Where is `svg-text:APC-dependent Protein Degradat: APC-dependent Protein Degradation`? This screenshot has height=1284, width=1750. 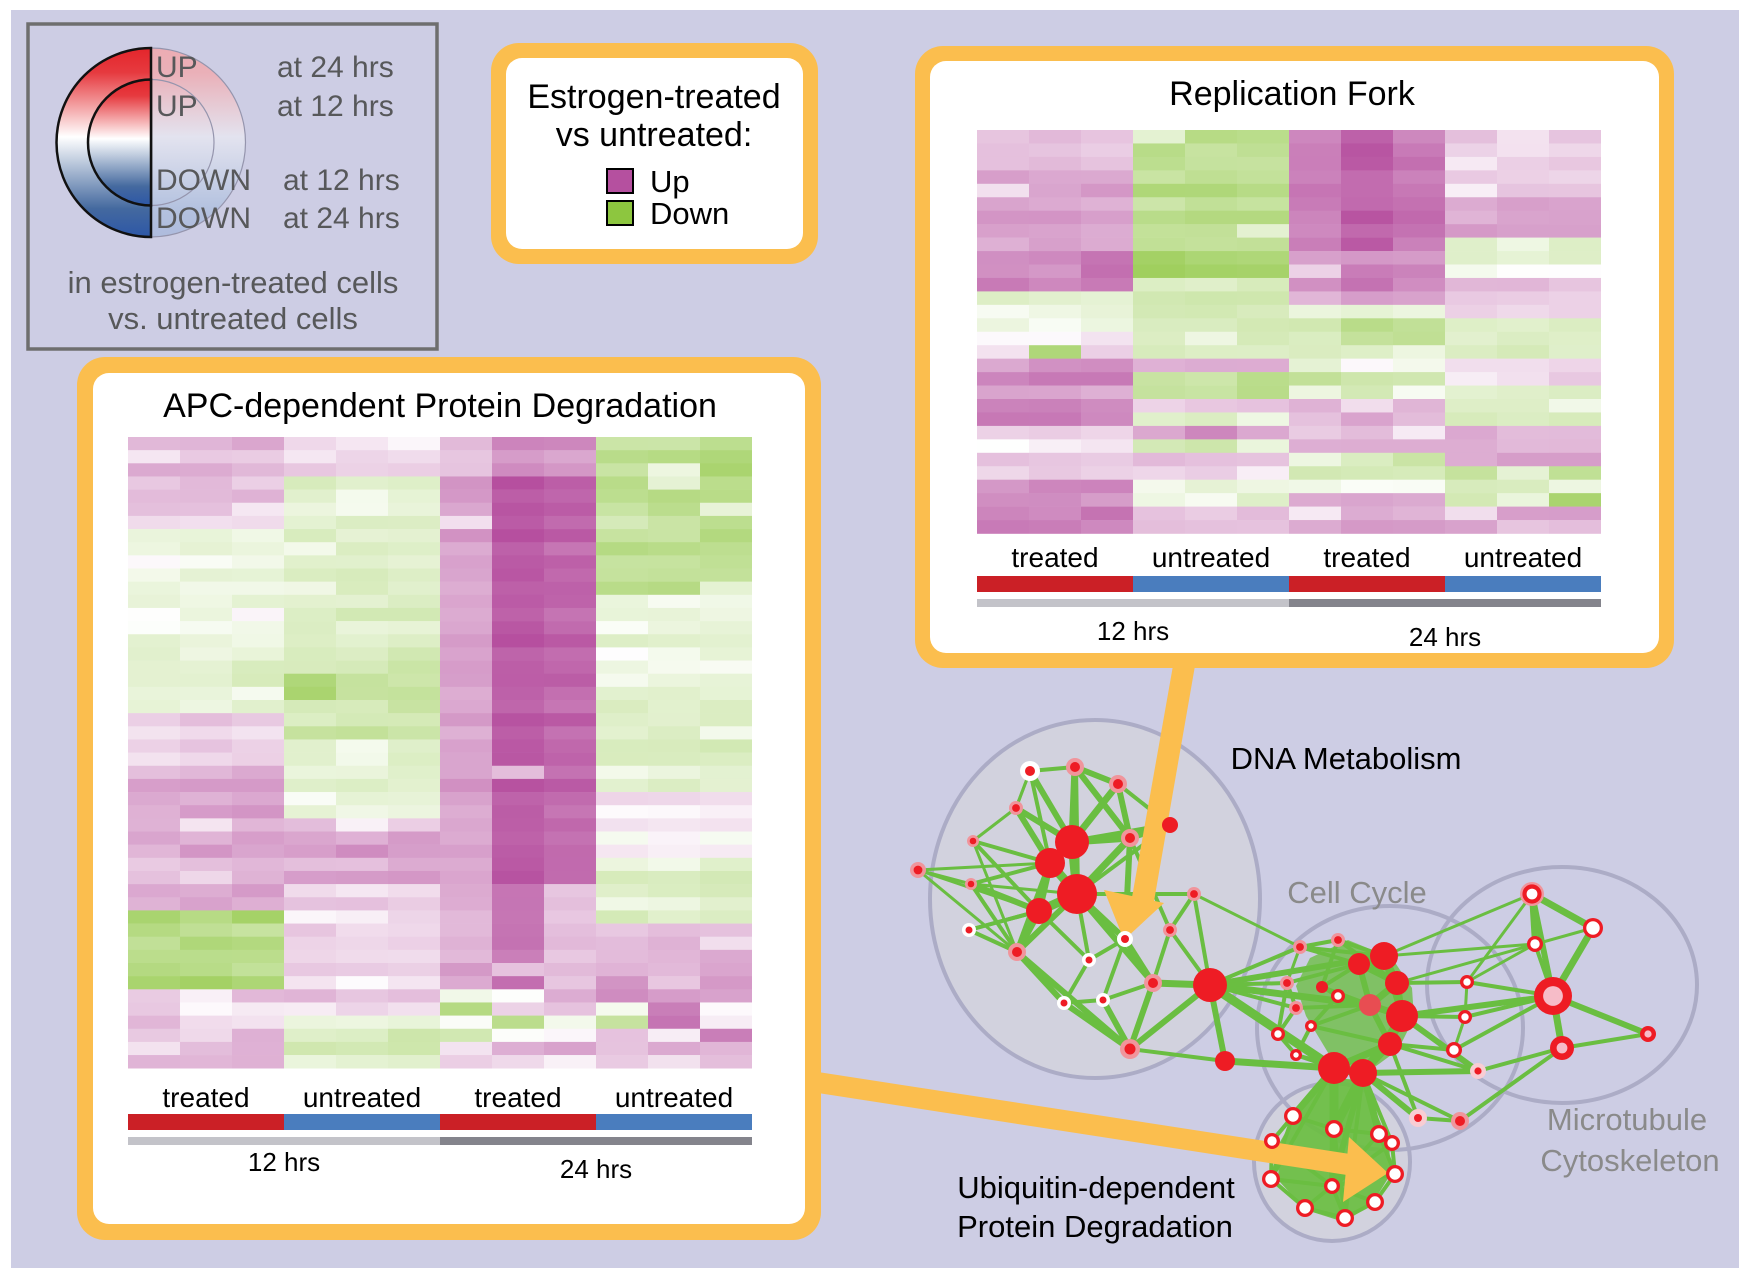
svg-text:APC-dependent Protein Degradat: APC-dependent Protein Degradation is located at coordinates (440, 406).